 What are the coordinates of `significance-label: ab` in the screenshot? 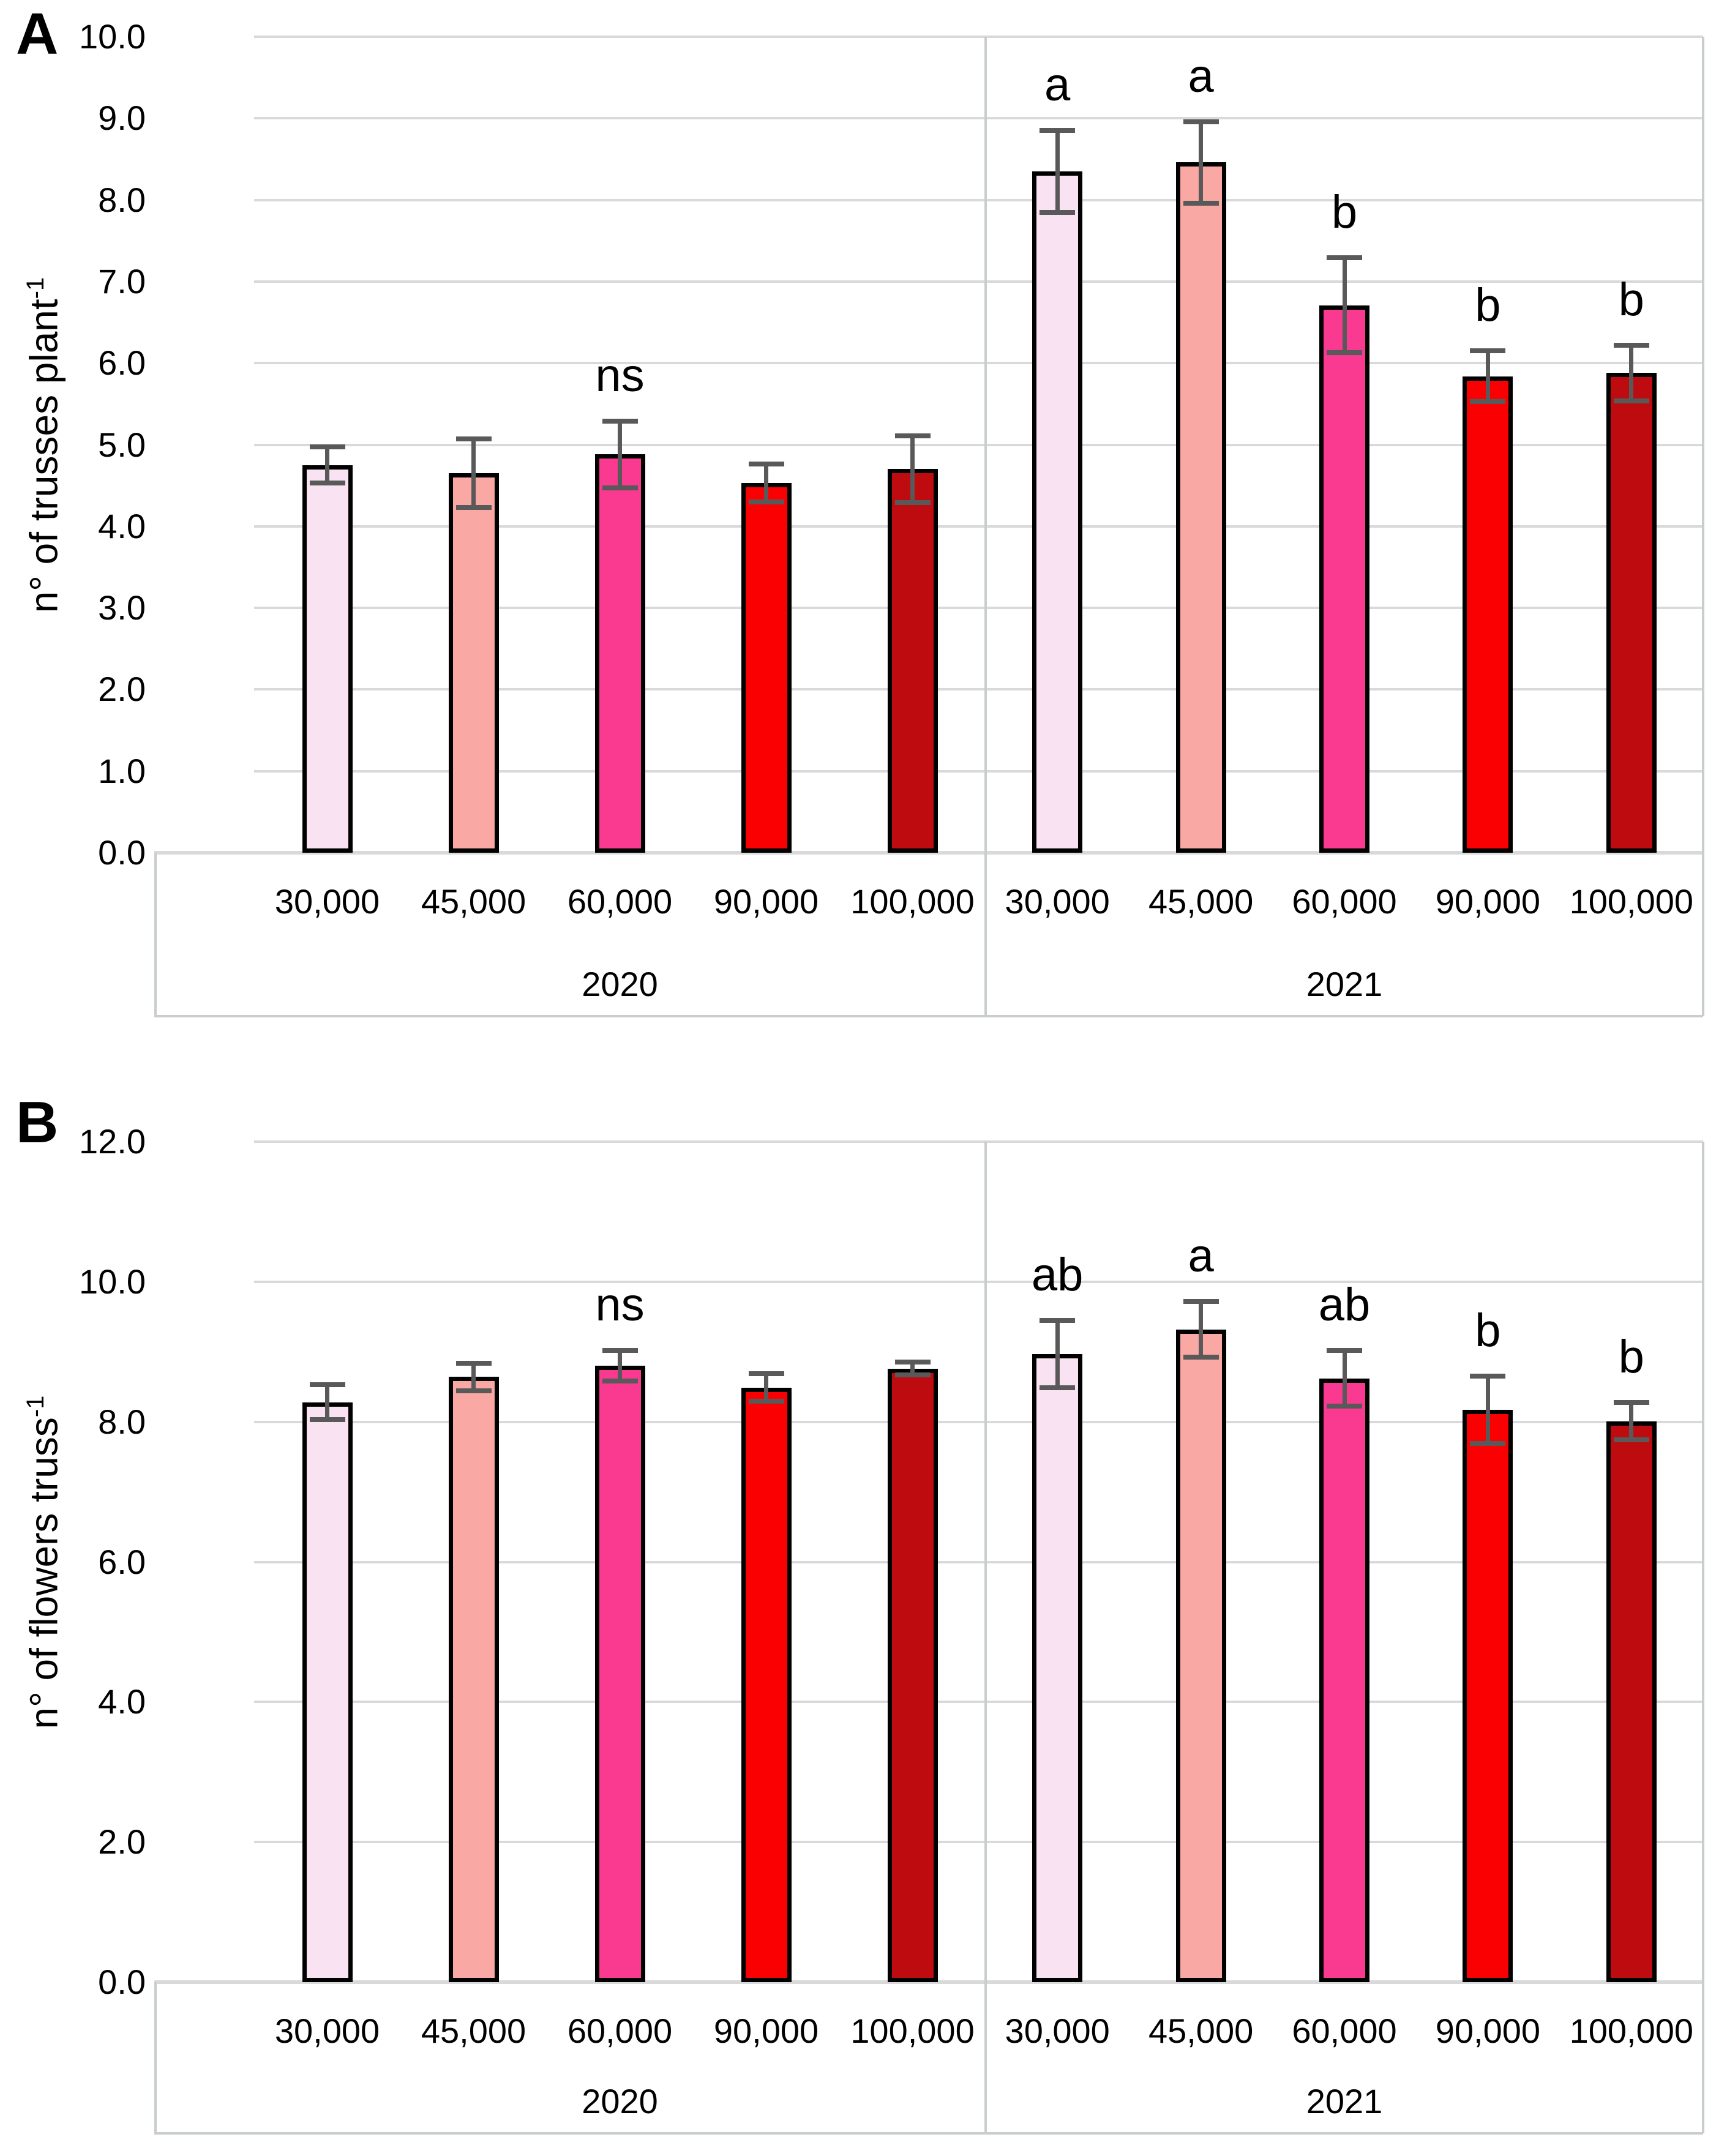 It's located at (1344, 1305).